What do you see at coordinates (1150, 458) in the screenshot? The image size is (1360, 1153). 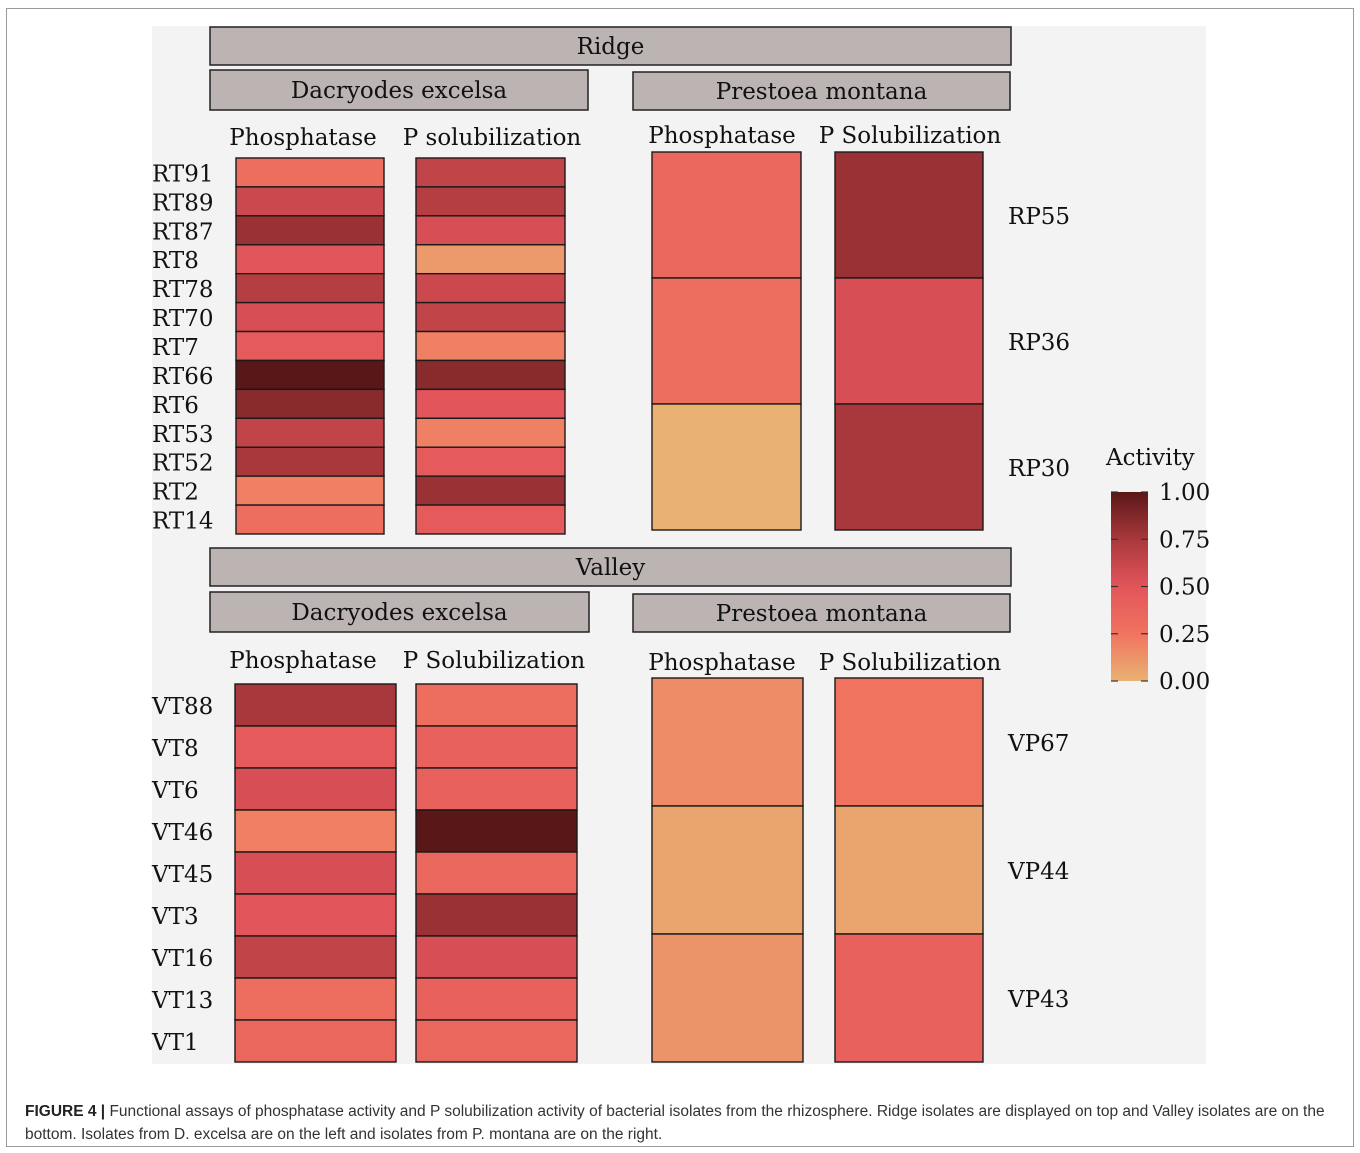 I see `legend-title: Activity` at bounding box center [1150, 458].